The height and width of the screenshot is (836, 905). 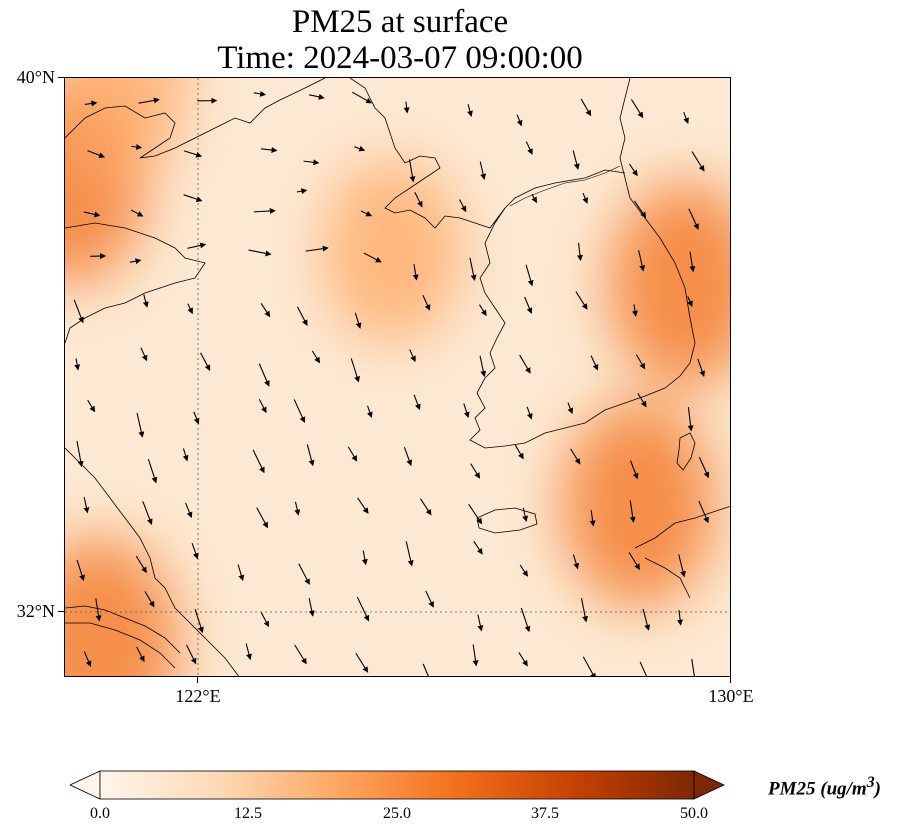 I want to click on lon-tick-130: 130°E, so click(x=731, y=696).